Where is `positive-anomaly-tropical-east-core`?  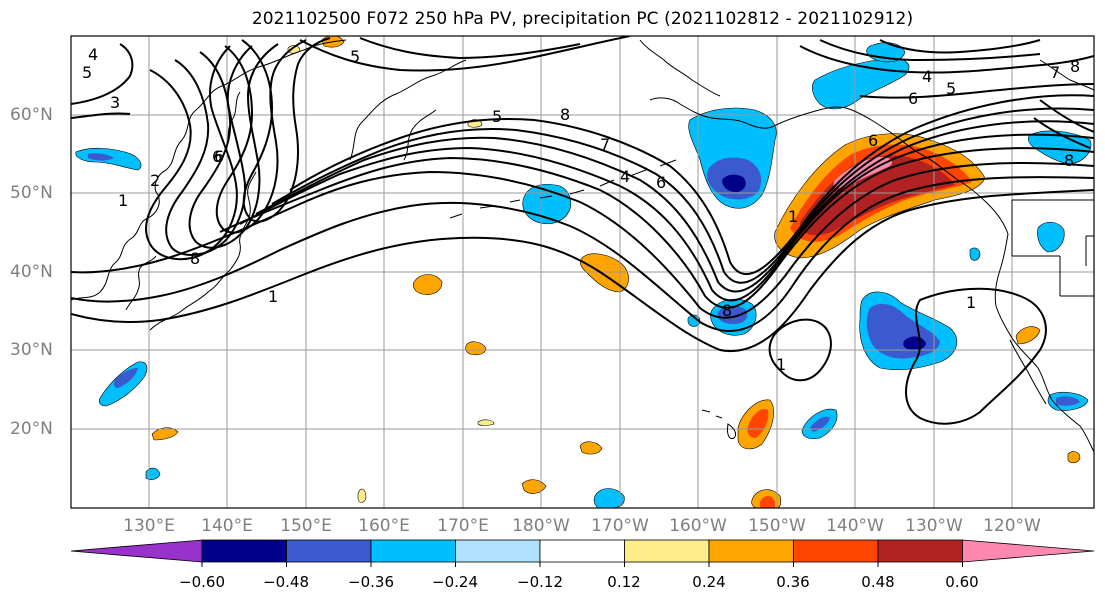
positive-anomaly-tropical-east-core is located at coordinates (767, 502).